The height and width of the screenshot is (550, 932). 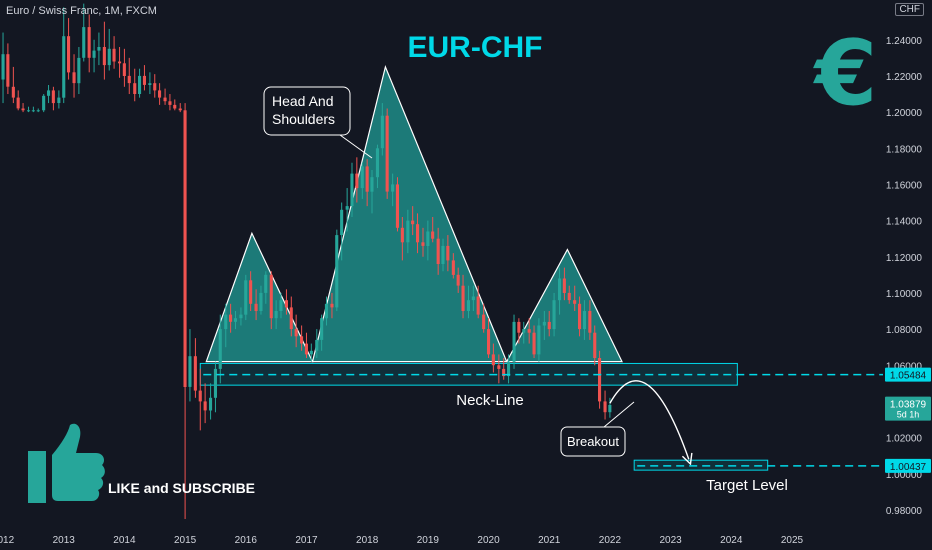 I want to click on symbol-label: Euro / Swiss Franc, 1M, FXCM, so click(x=81, y=11).